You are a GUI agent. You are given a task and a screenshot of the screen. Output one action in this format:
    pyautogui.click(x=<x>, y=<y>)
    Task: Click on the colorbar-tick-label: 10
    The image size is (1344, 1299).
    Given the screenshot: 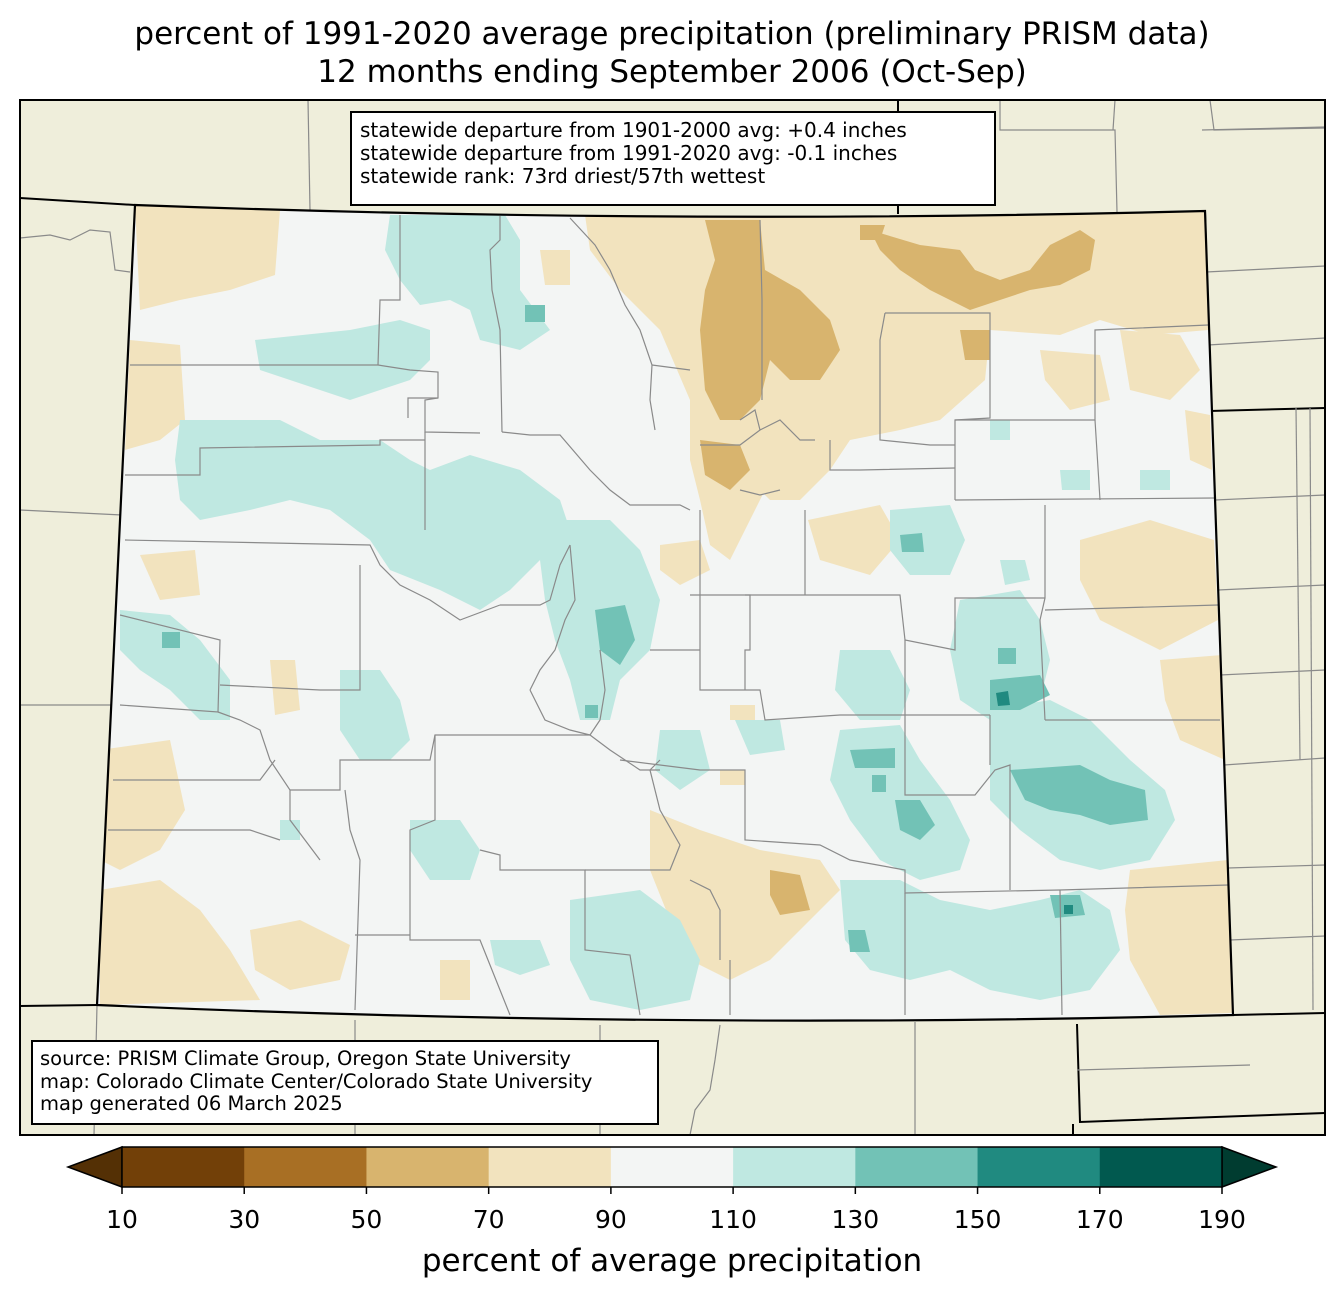 What is the action you would take?
    pyautogui.click(x=122, y=1219)
    